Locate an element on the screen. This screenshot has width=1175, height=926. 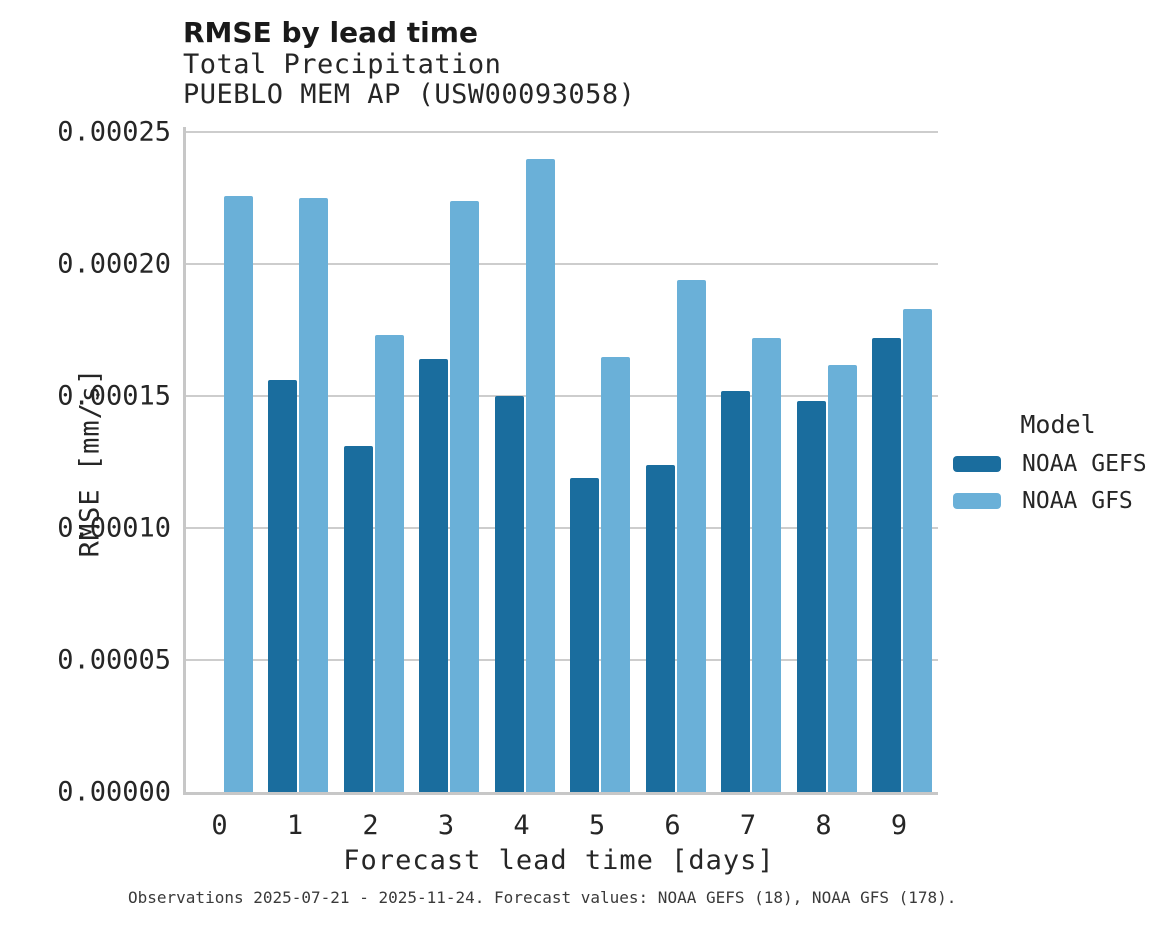
legend-item-noaa-gfs: NOAA GFS is located at coordinates (1058, 500).